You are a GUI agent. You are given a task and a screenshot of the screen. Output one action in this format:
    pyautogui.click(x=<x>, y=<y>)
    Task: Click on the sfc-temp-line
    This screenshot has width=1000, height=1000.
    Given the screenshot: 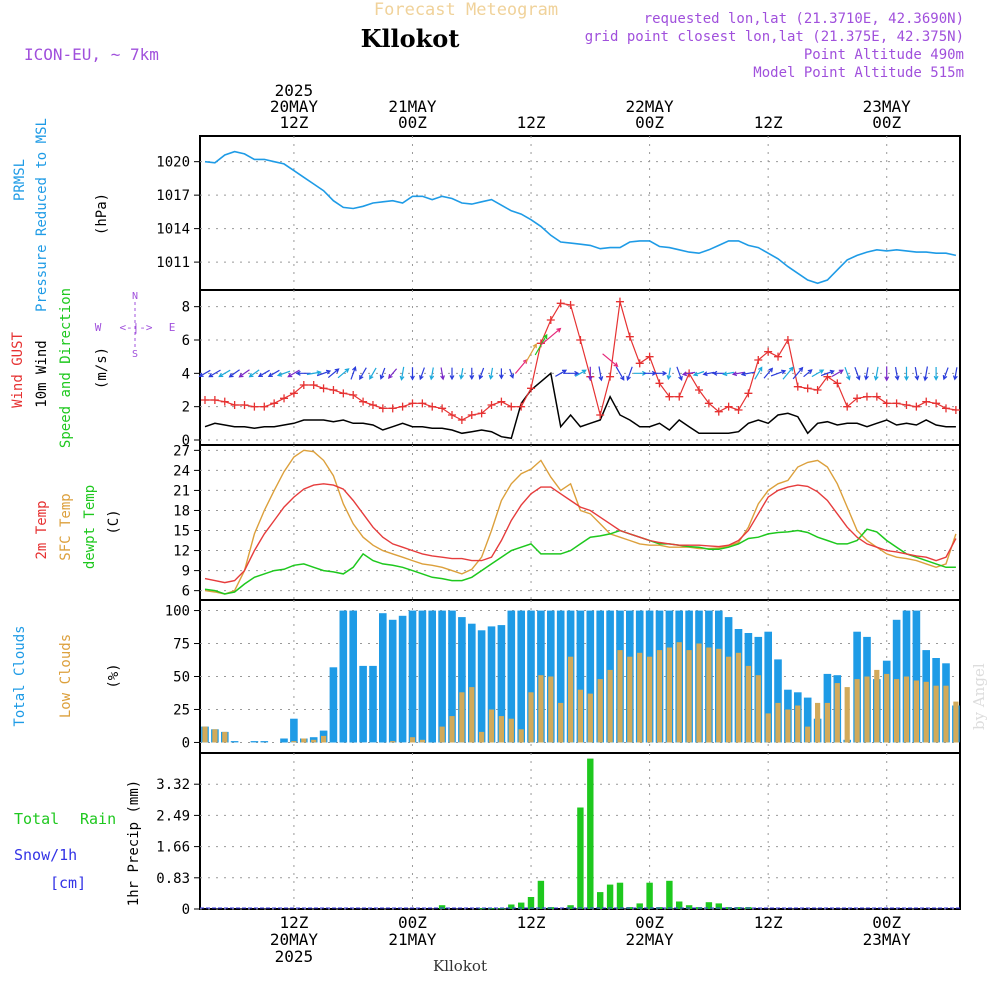 What is the action you would take?
    pyautogui.click(x=580, y=522)
    